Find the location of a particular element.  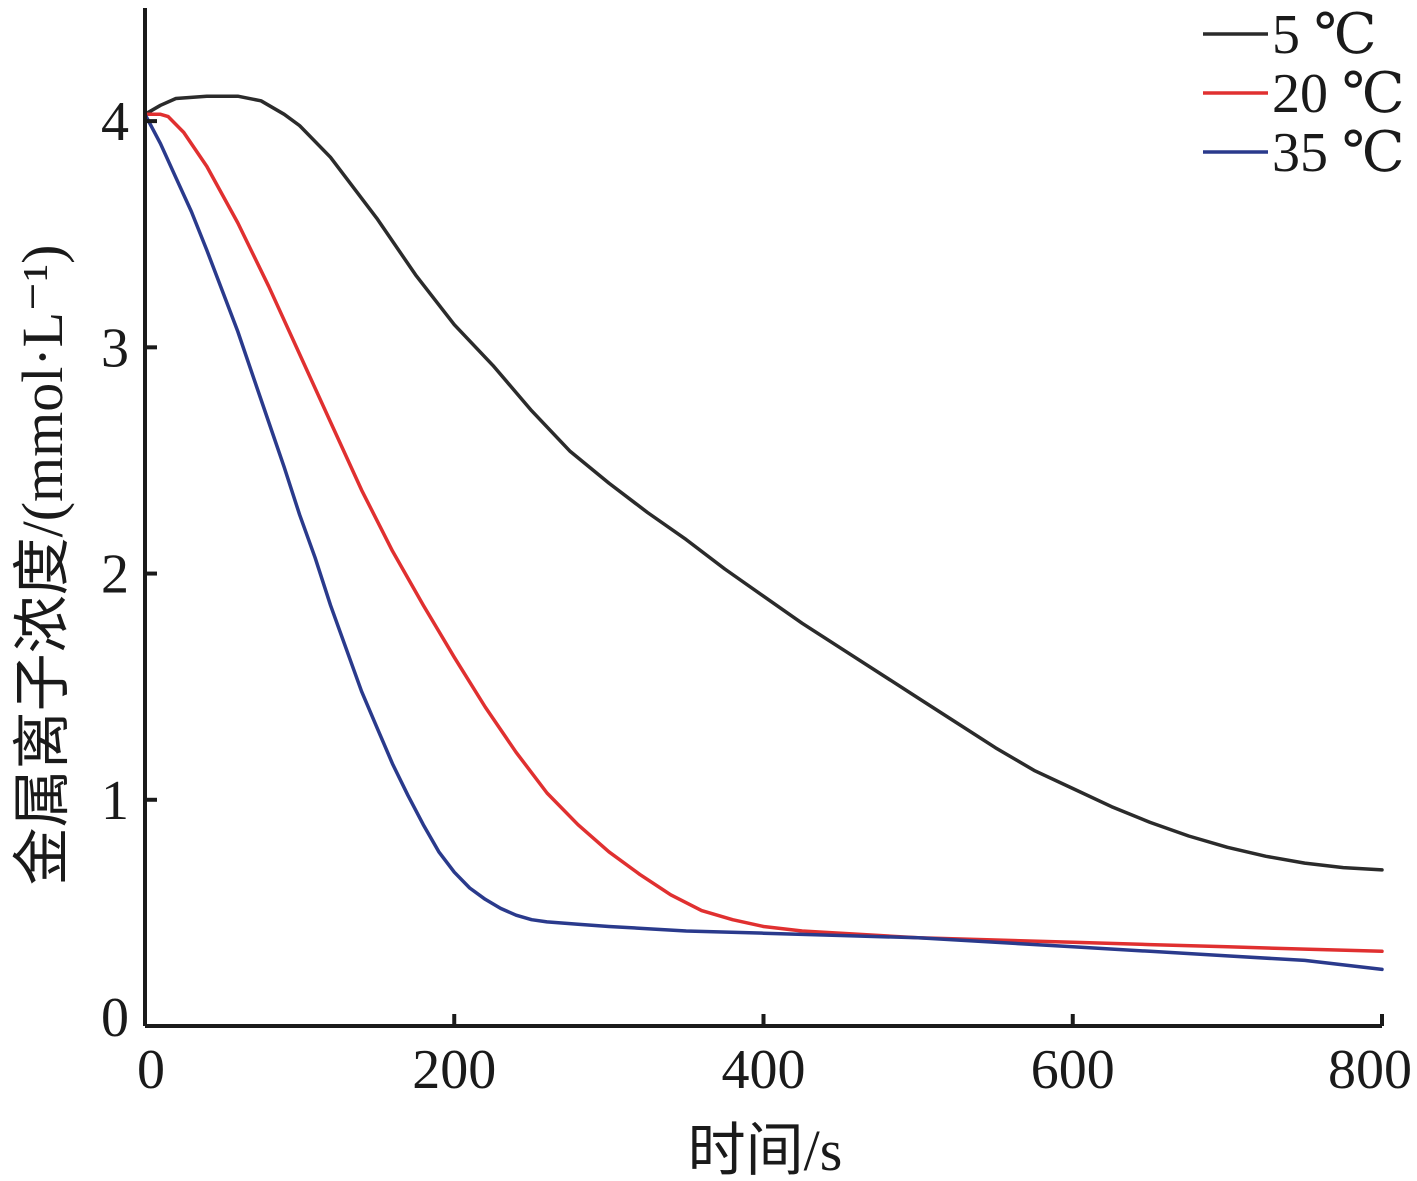

x-axis-title: 时间/s is located at coordinates (765, 1149).